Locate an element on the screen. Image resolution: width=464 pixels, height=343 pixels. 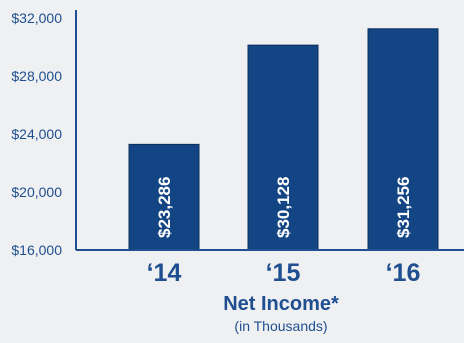
data-label: $23,286 is located at coordinates (164, 207).